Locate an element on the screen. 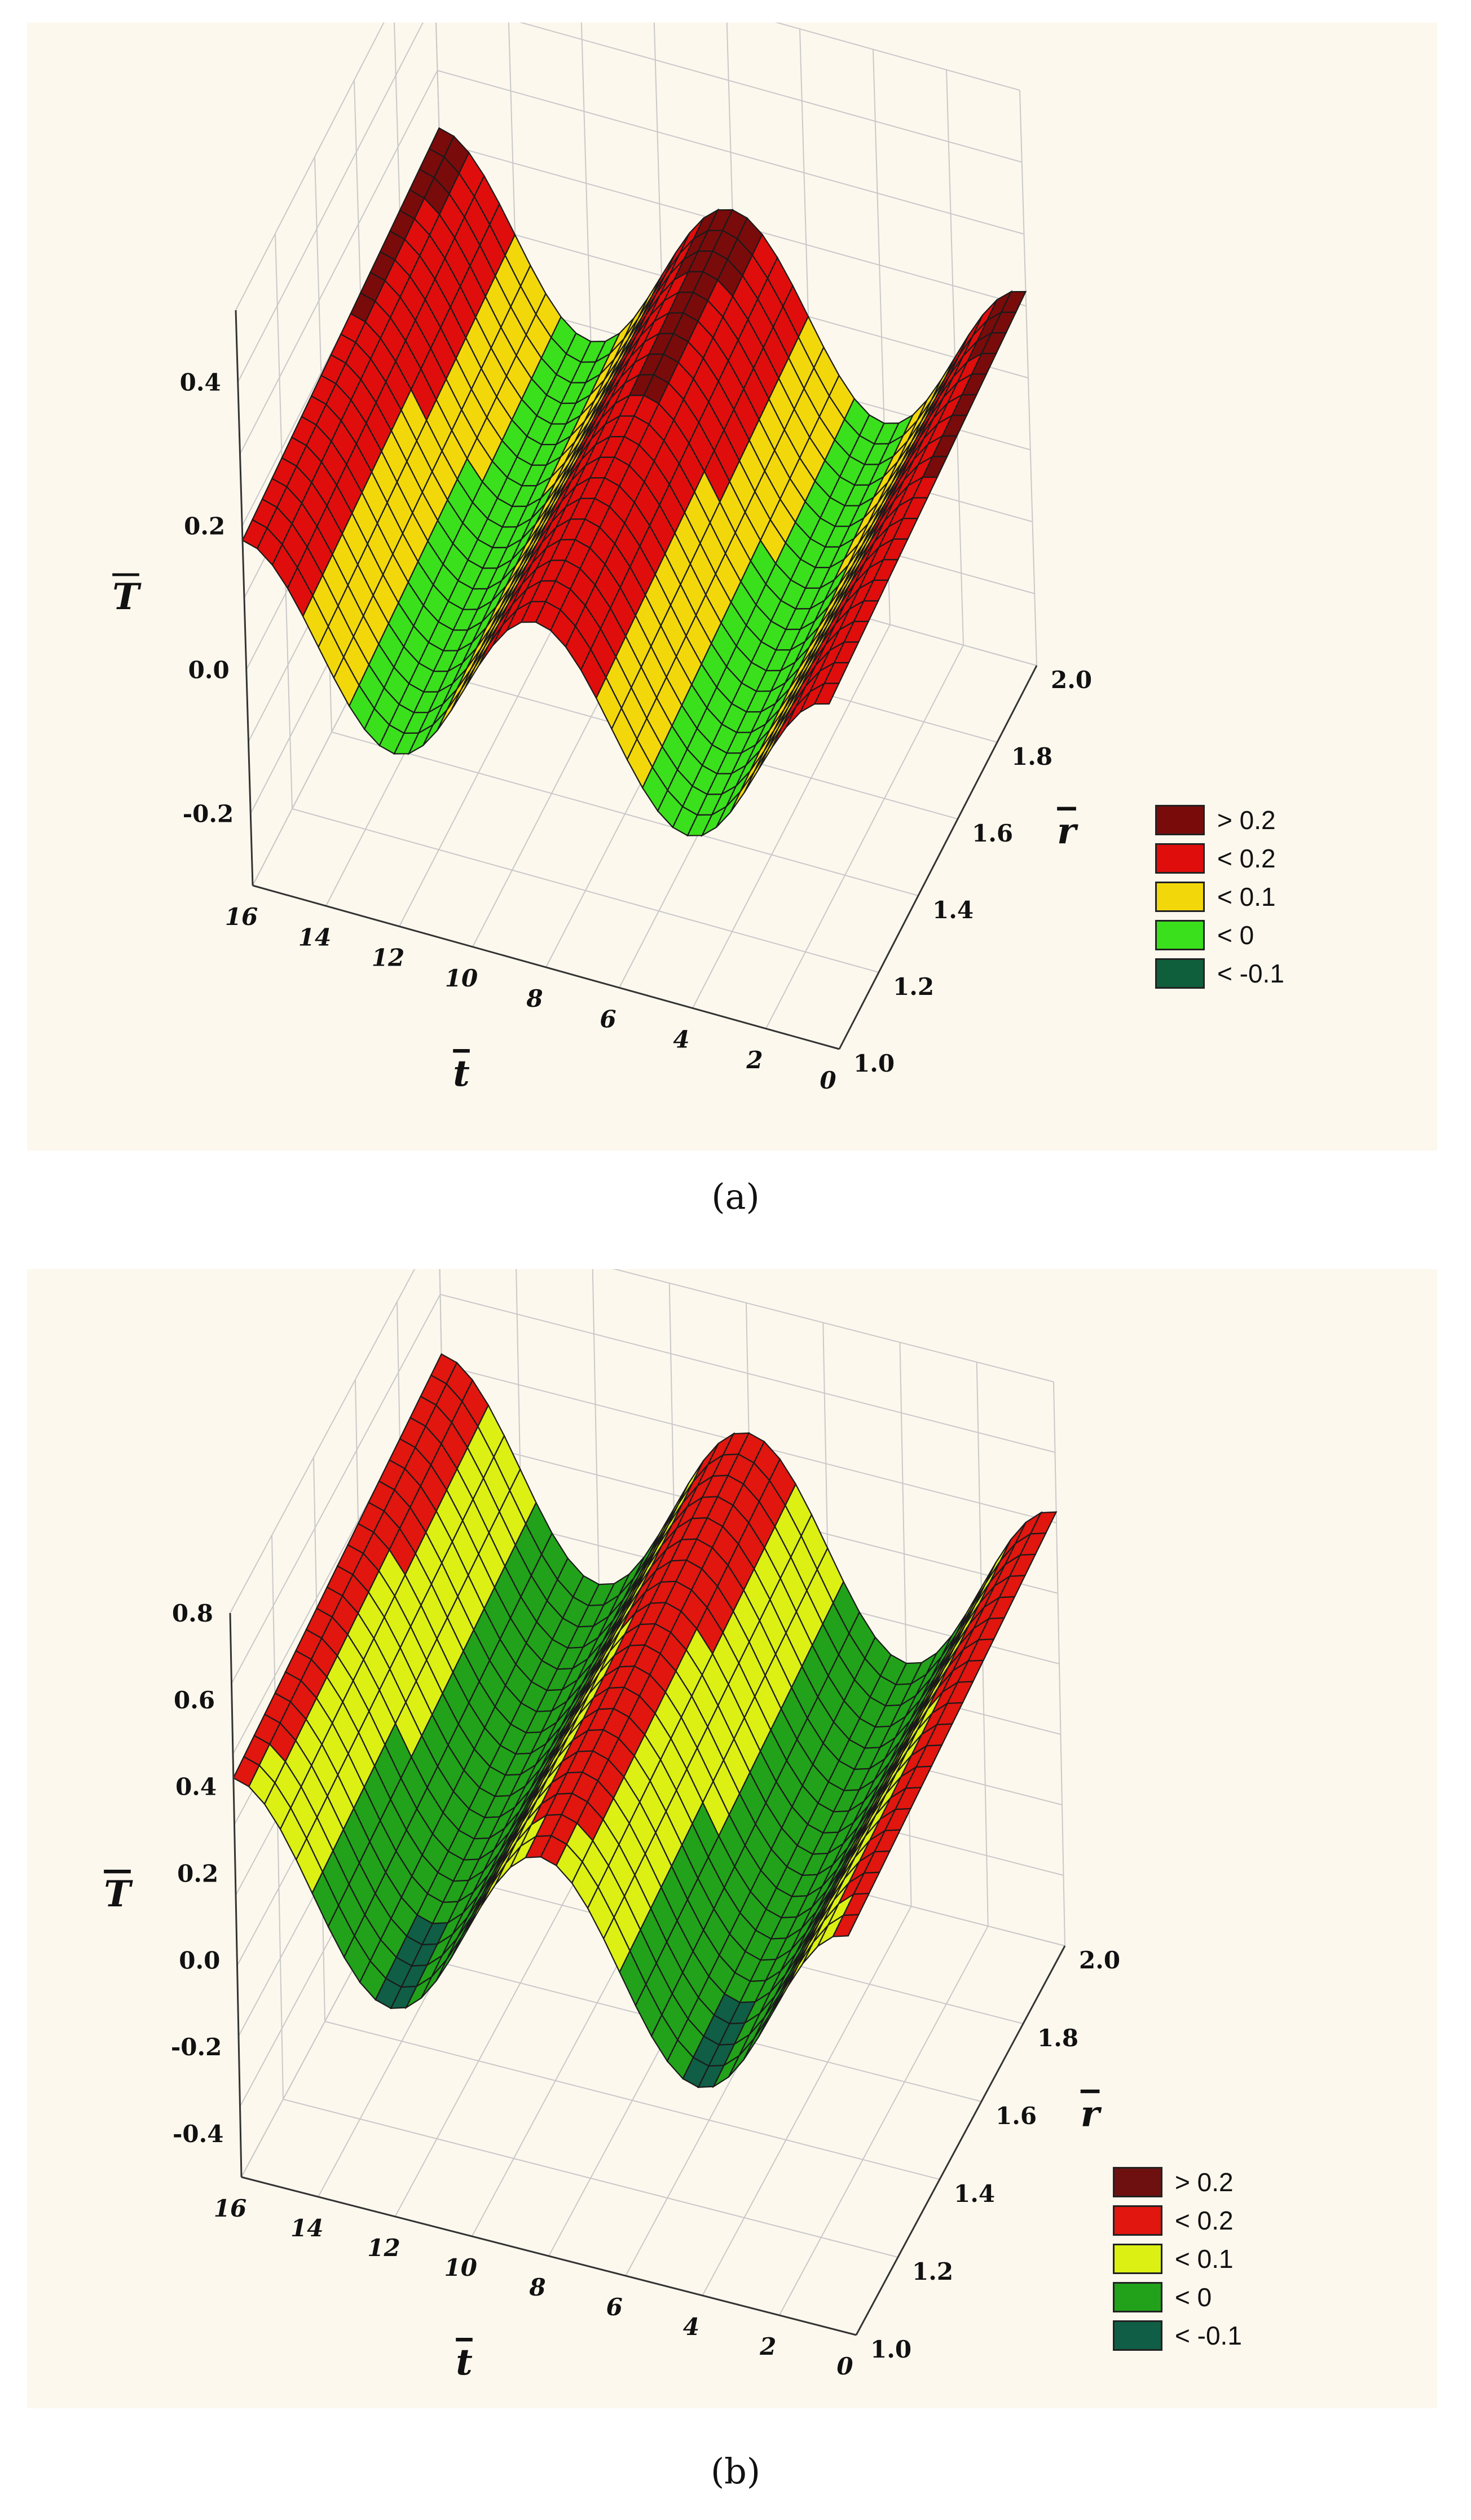 Image resolution: width=1471 pixels, height=2520 pixels. legend-label: < 0 is located at coordinates (1235, 935).